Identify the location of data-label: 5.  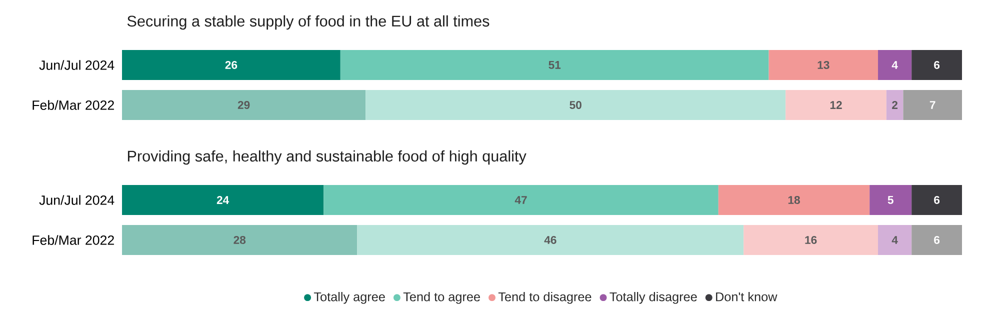
(891, 200).